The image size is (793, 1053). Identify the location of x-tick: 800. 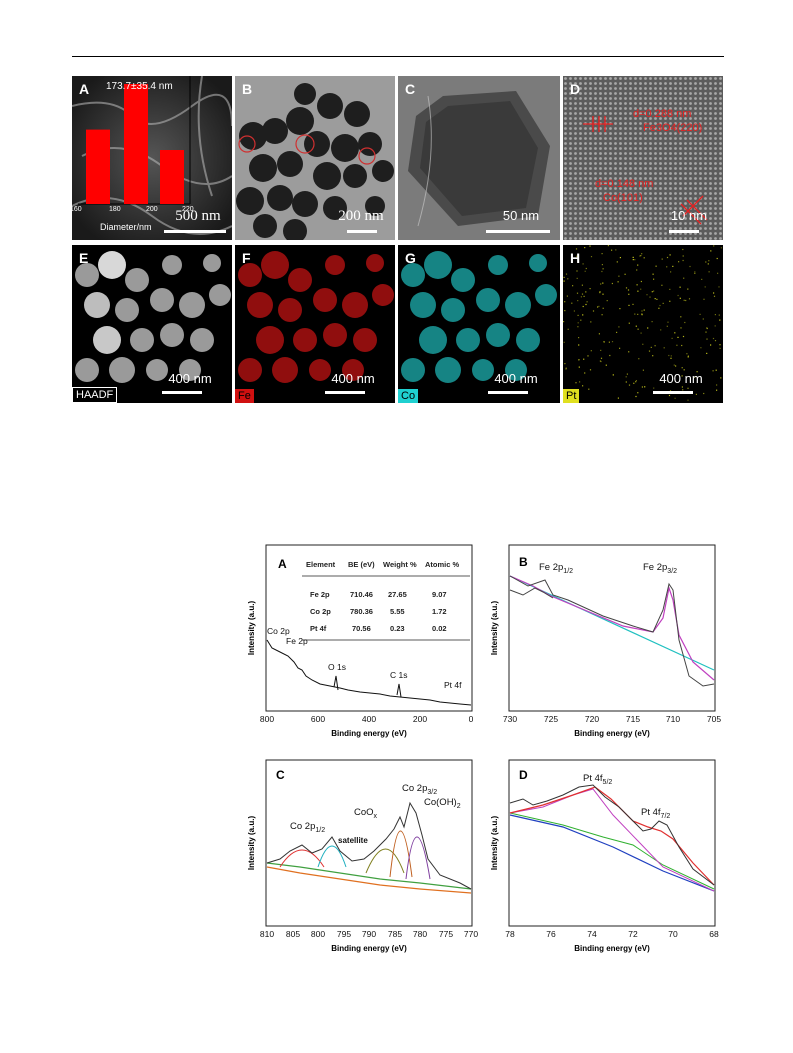
(318, 934).